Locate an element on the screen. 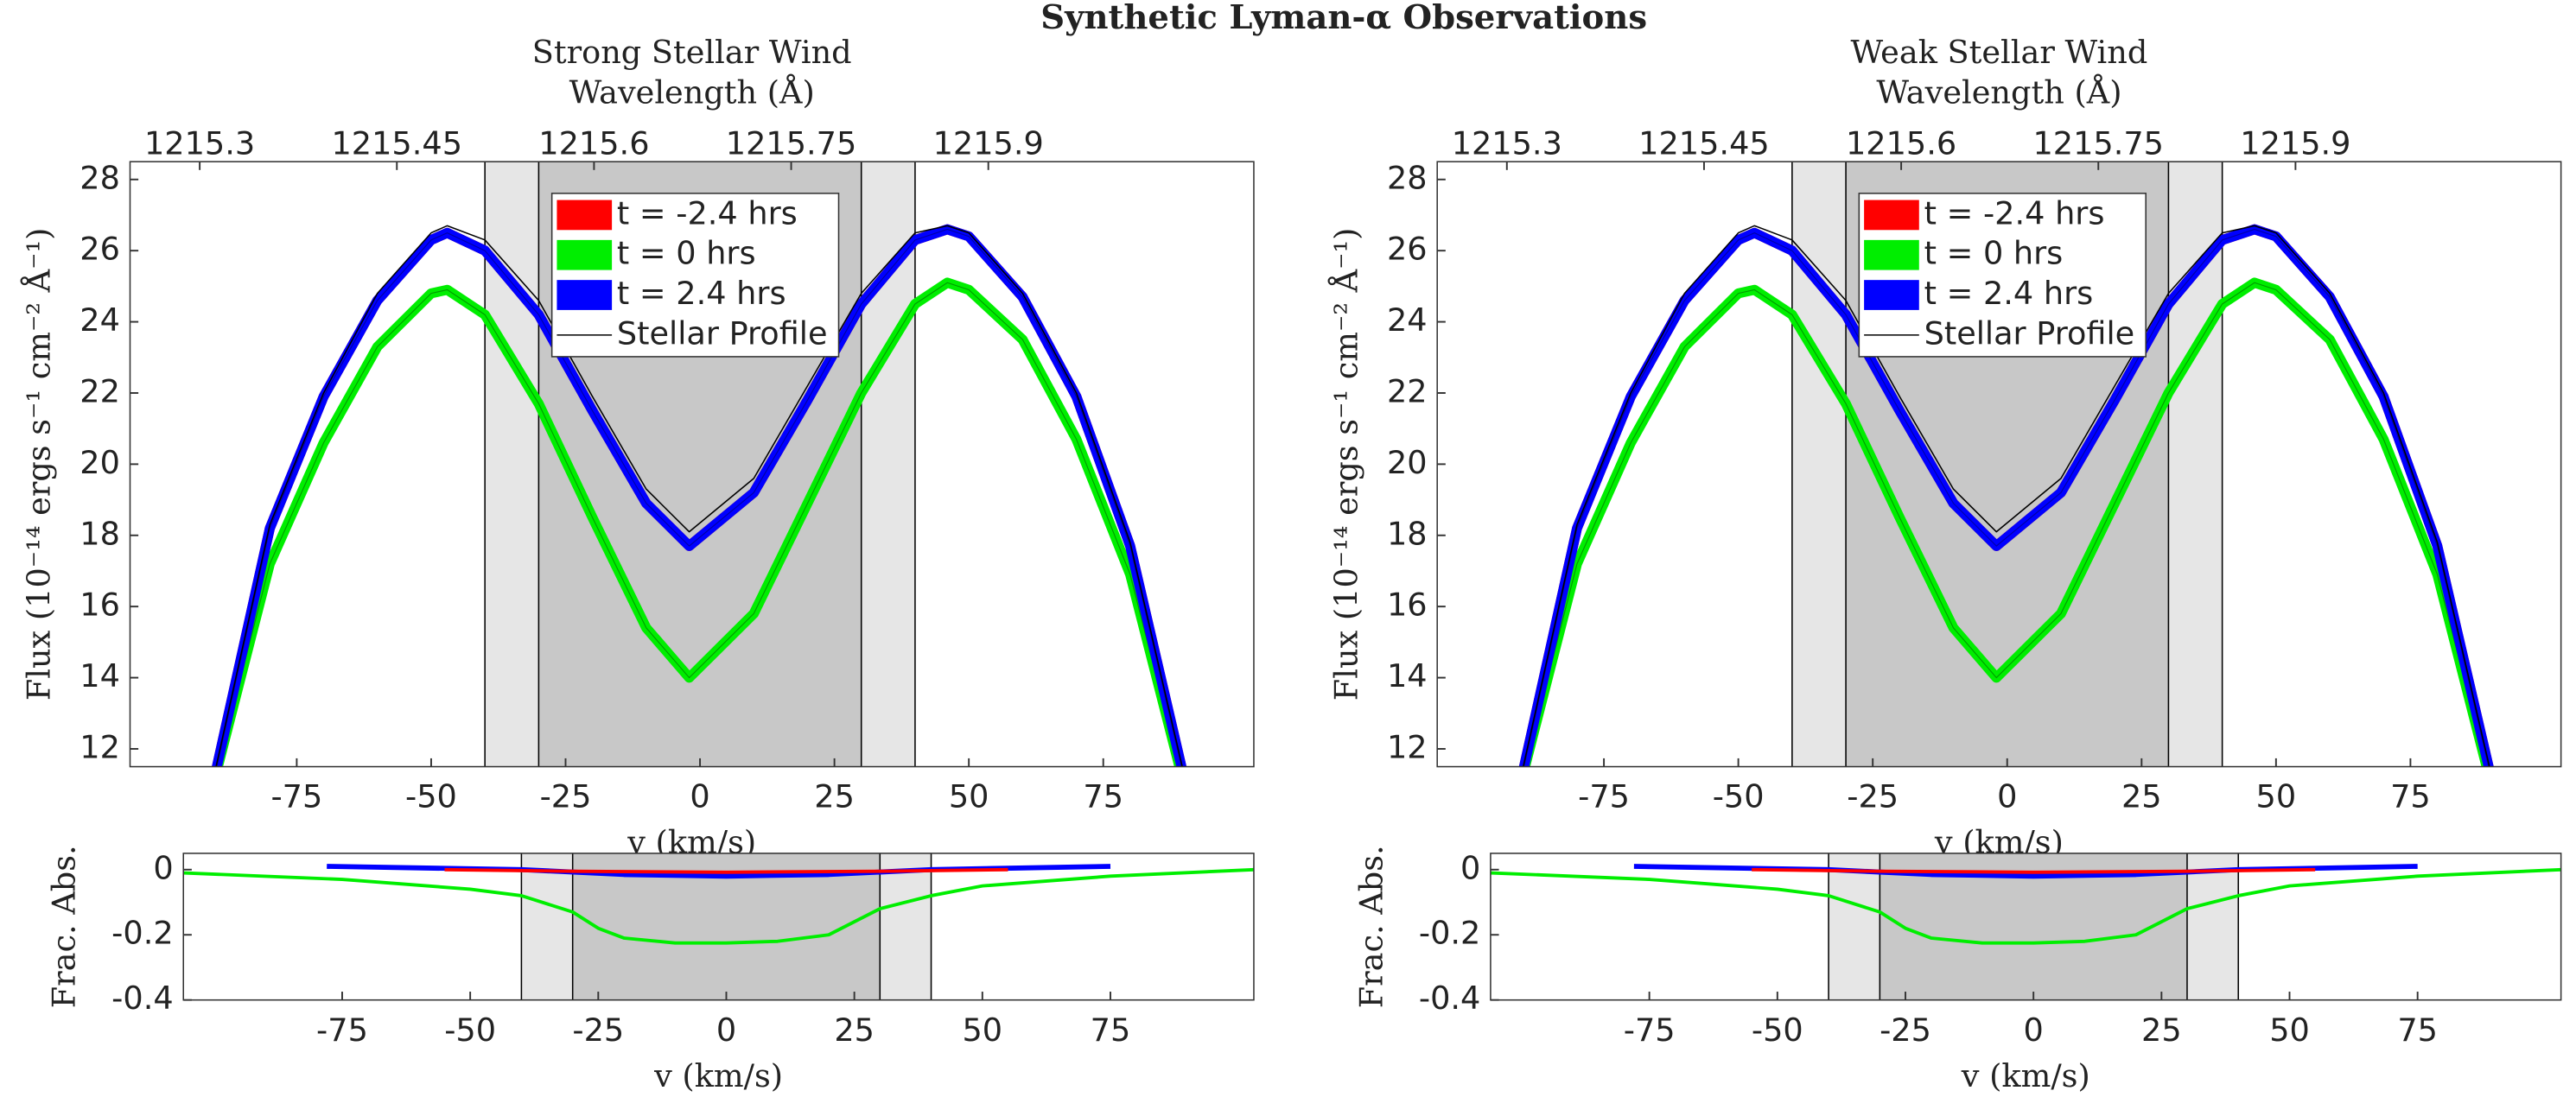 The height and width of the screenshot is (1097, 2576). panel-title: Weak Stellar Wind is located at coordinates (2000, 52).